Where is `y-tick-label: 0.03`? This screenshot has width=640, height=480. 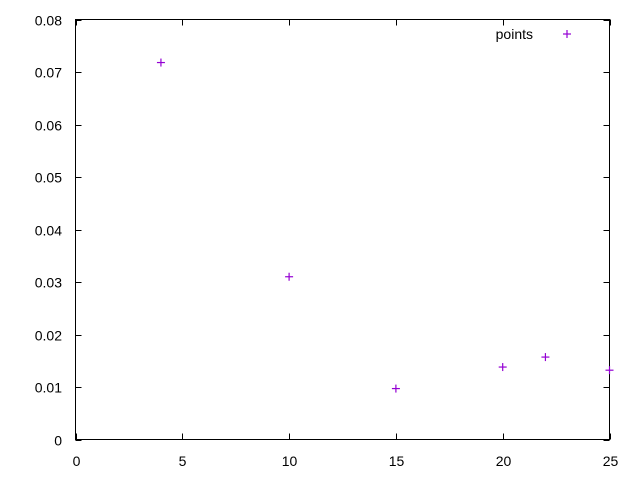
y-tick-label: 0.03 is located at coordinates (48, 283).